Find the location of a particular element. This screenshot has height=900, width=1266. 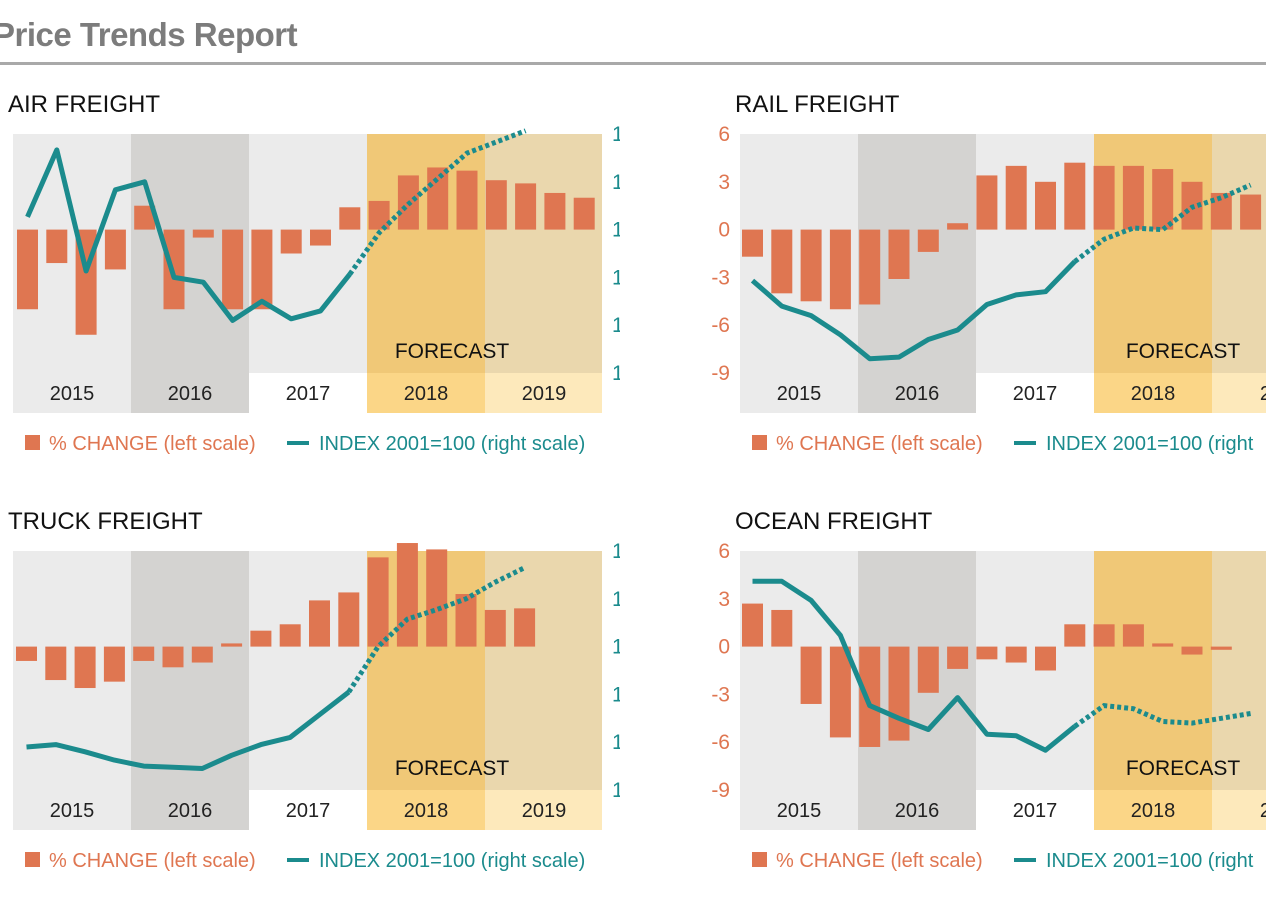

year-band-2016 is located at coordinates (190, 670).